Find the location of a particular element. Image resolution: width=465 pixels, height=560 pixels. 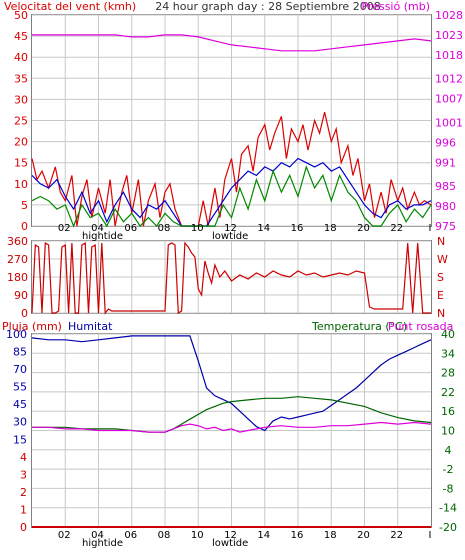

pressure-axis-tick-label: 1007 is located at coordinates (449, 99).